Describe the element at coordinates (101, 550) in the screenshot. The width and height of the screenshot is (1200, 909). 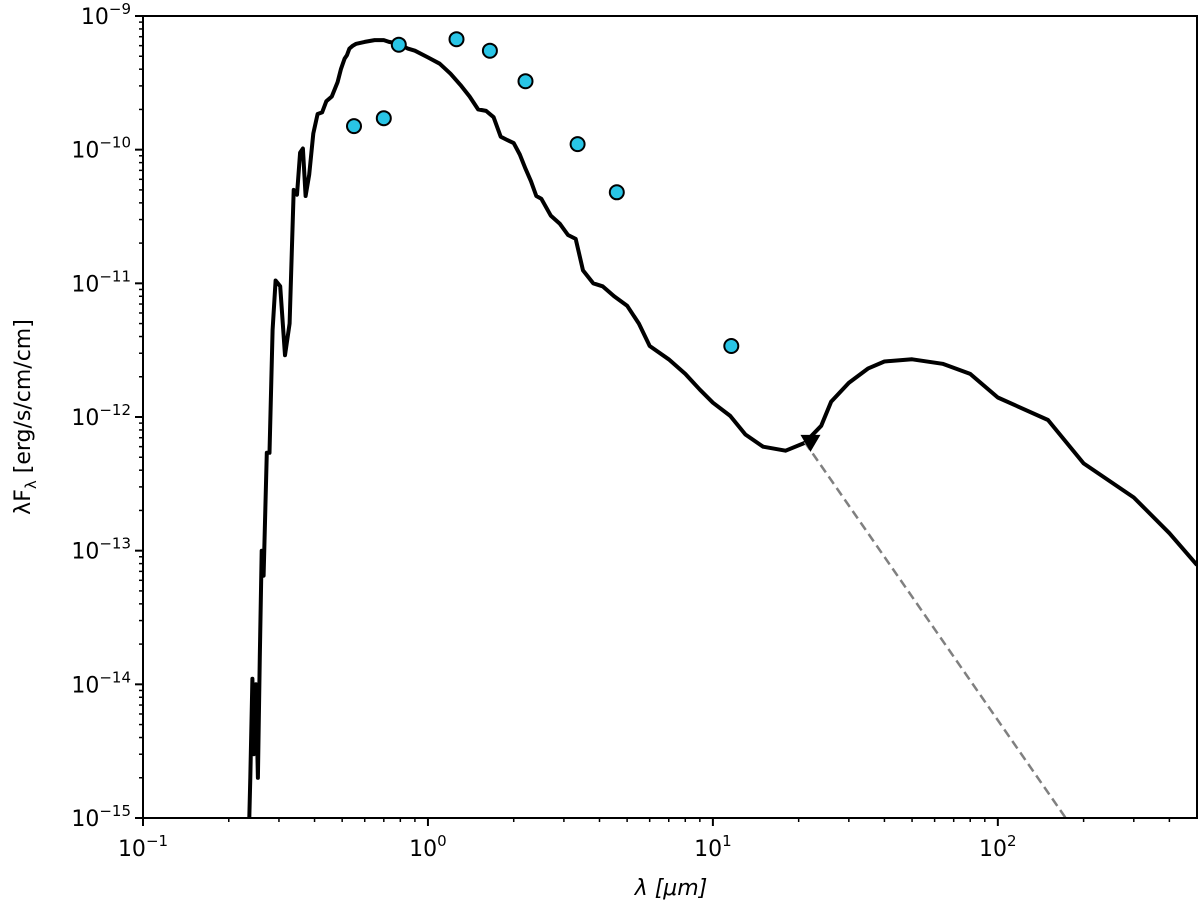
I see `y-tick-label: 10−13` at that location.